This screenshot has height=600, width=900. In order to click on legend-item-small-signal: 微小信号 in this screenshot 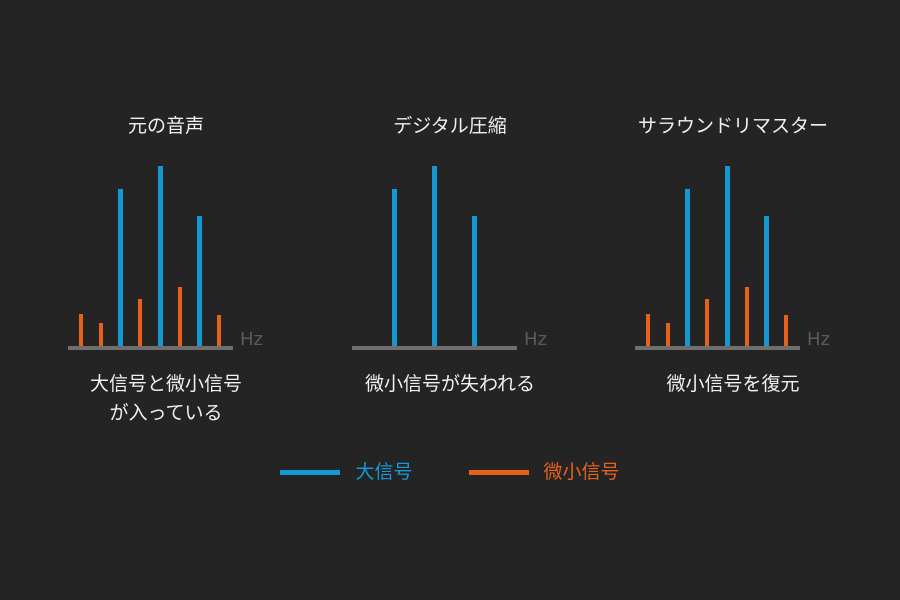, I will do `click(544, 472)`.